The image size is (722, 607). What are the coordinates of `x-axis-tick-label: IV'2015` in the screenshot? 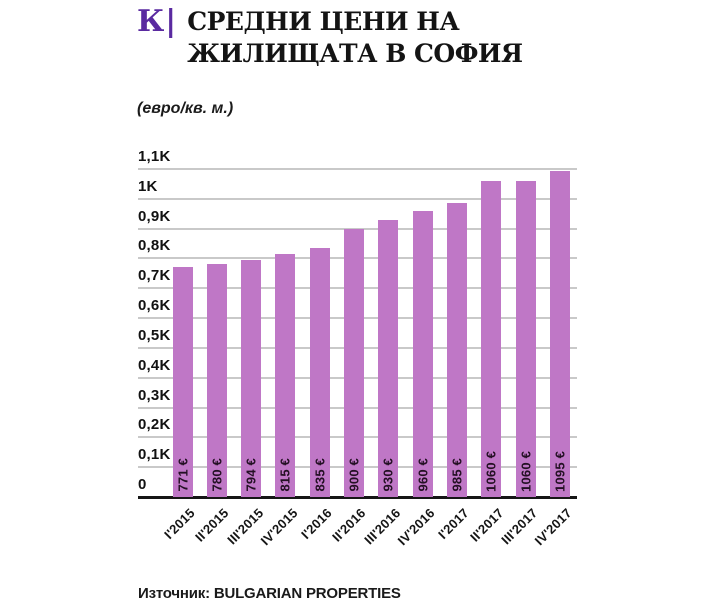 It's located at (279, 527).